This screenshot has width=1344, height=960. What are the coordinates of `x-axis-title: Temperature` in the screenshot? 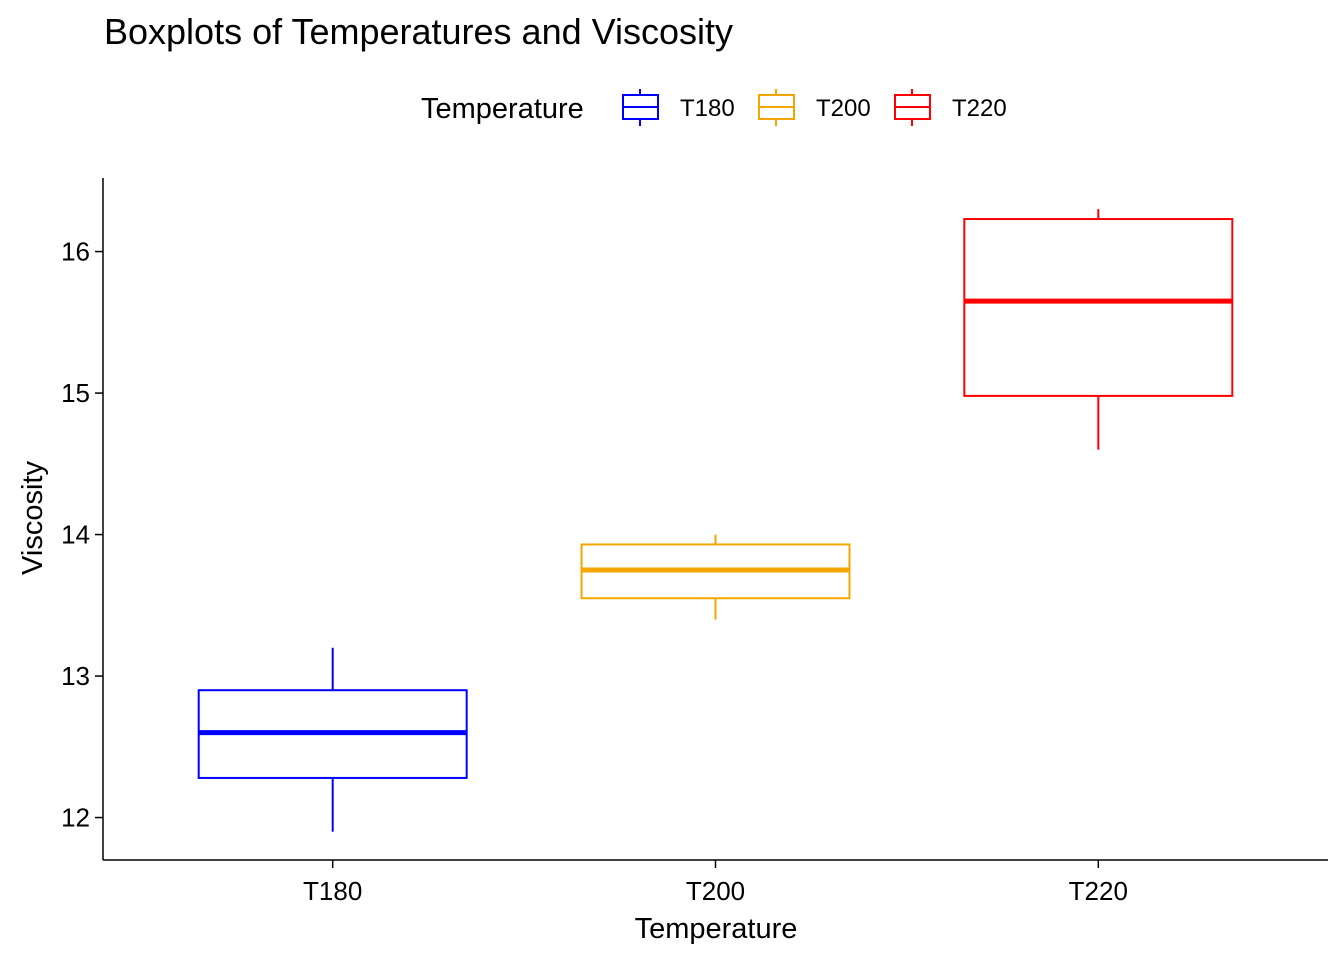 It's located at (716, 929).